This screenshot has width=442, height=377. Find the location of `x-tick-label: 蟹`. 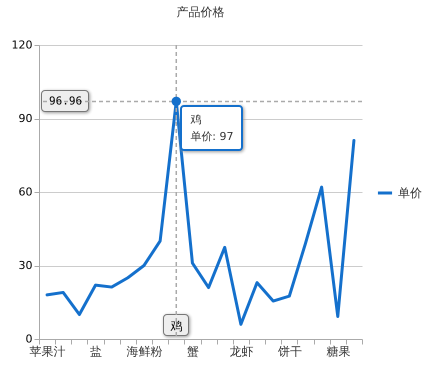

x-tick-label: 蟹 is located at coordinates (192, 351).